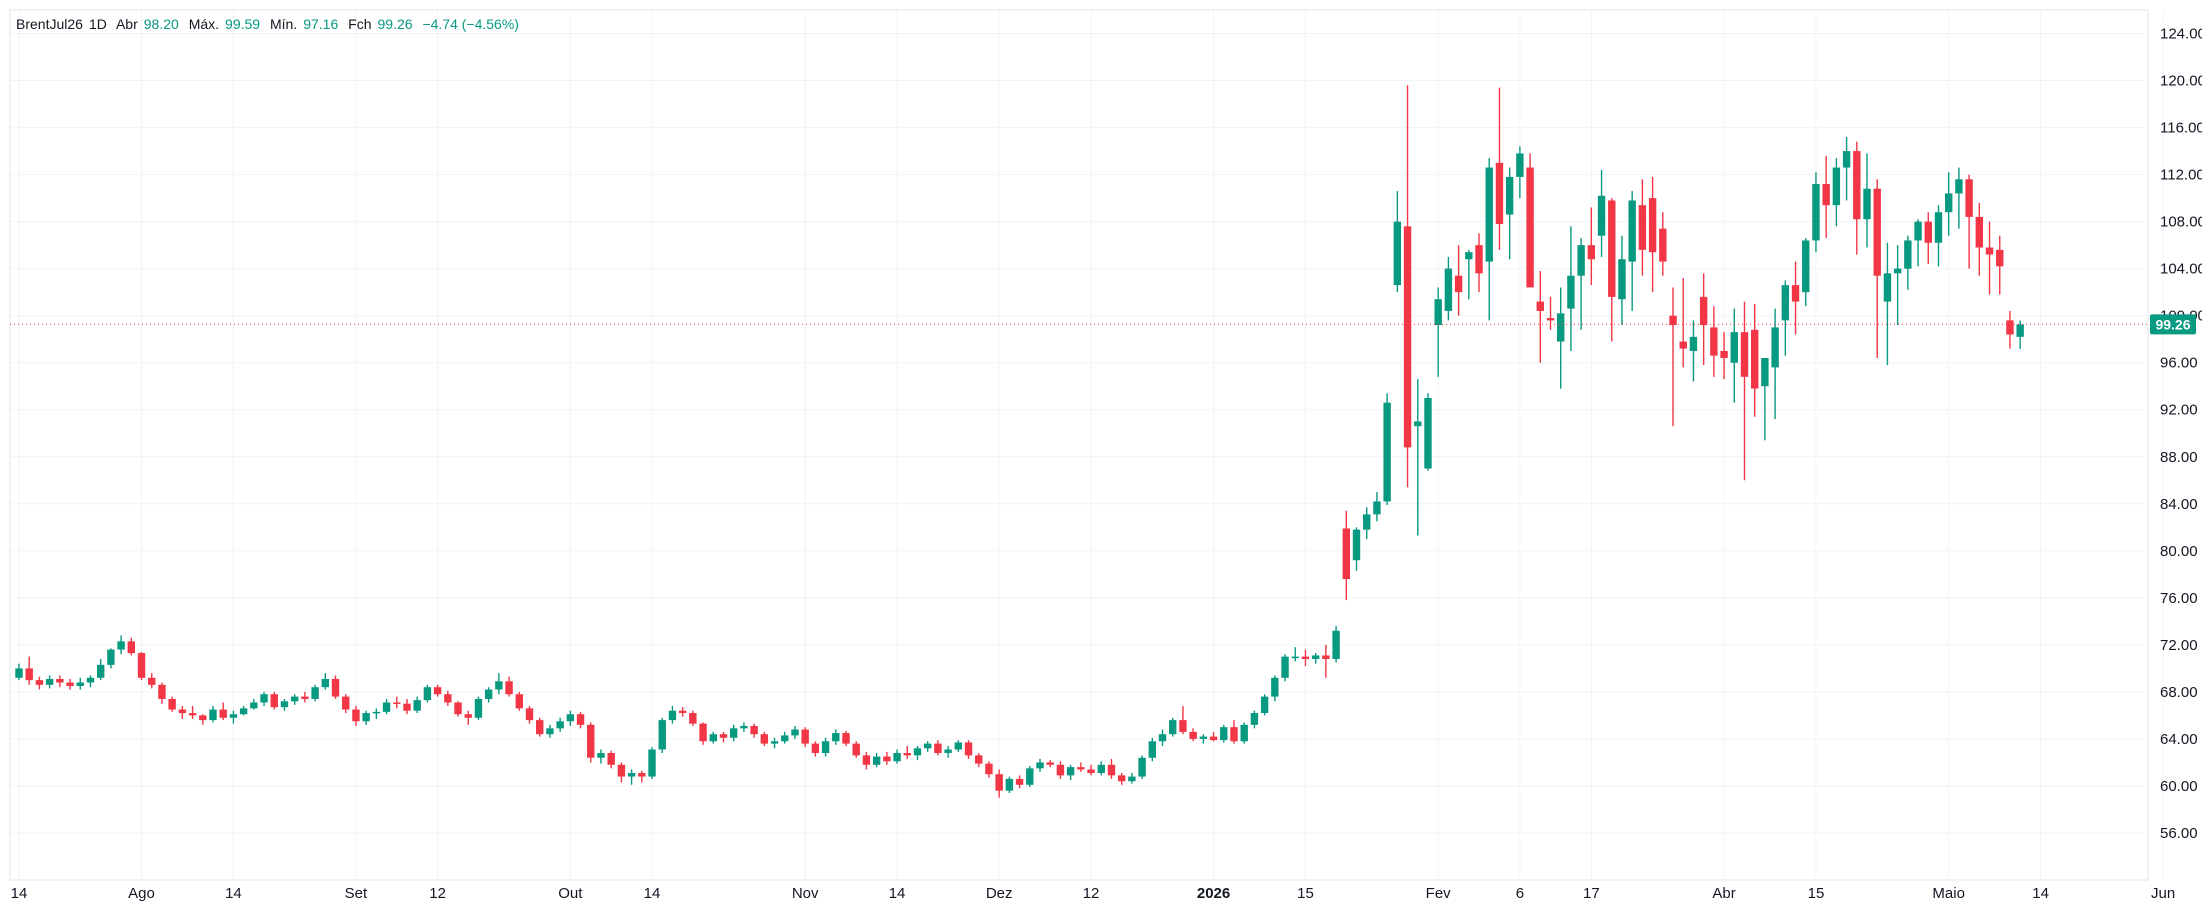  Describe the element at coordinates (2040, 893) in the screenshot. I see `x-tick-label: 14` at that location.